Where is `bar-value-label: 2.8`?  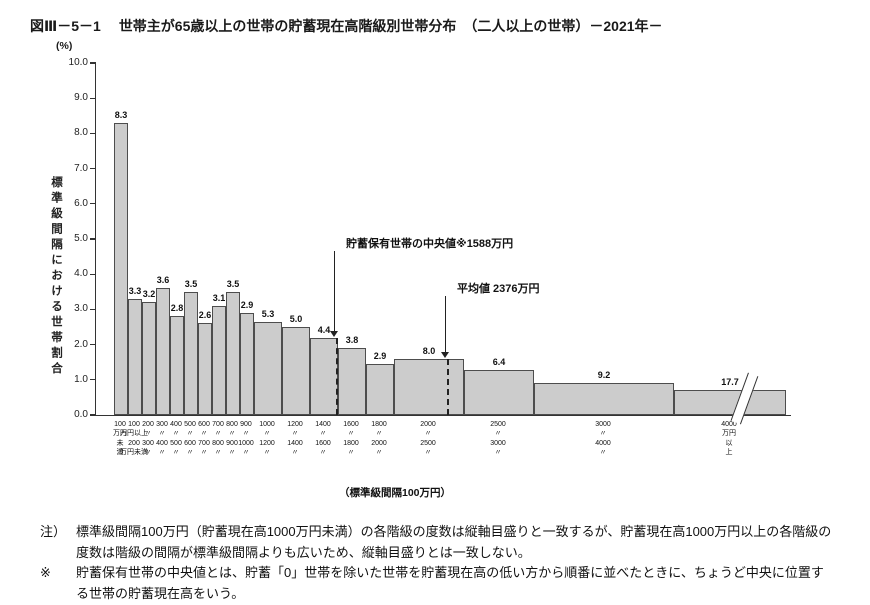
bar-value-label: 2.8 is located at coordinates (177, 308).